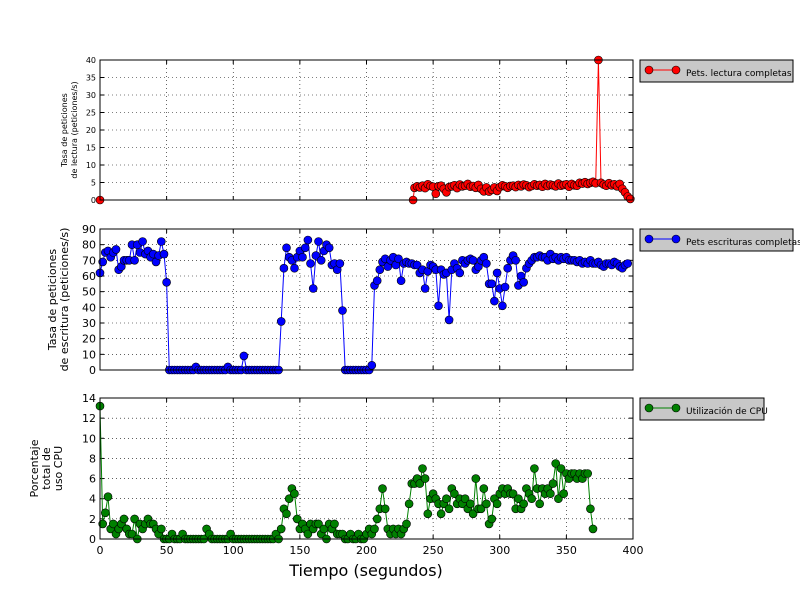 The height and width of the screenshot is (600, 800). What do you see at coordinates (299, 550) in the screenshot?
I see `x-tick-label: 150` at bounding box center [299, 550].